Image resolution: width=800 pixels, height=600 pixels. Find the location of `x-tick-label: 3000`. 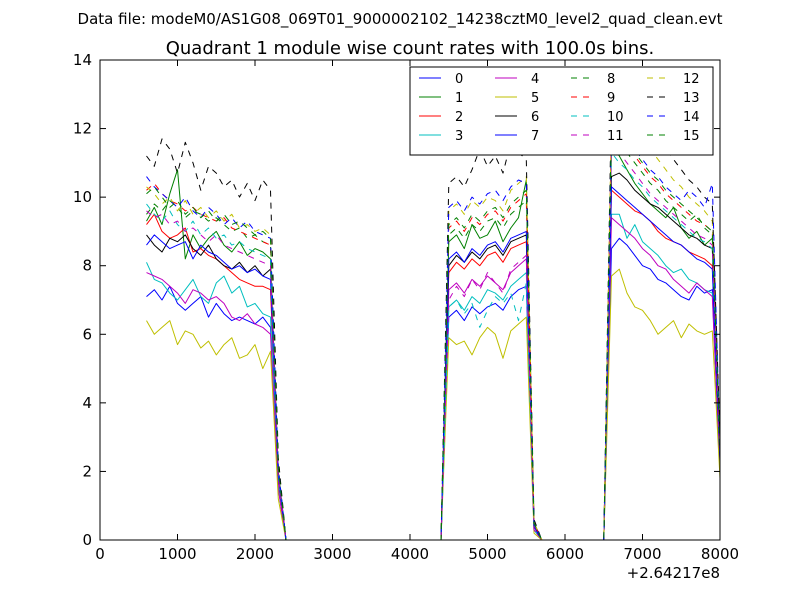

x-tick-label: 3000 is located at coordinates (332, 554).